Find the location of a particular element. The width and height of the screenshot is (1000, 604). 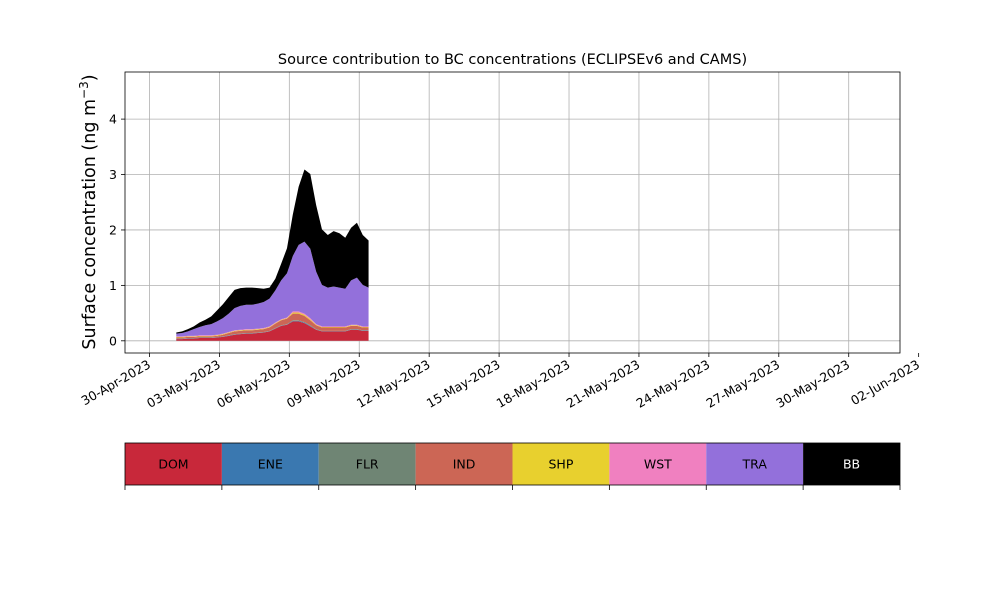

area-flr is located at coordinates (272, 329).